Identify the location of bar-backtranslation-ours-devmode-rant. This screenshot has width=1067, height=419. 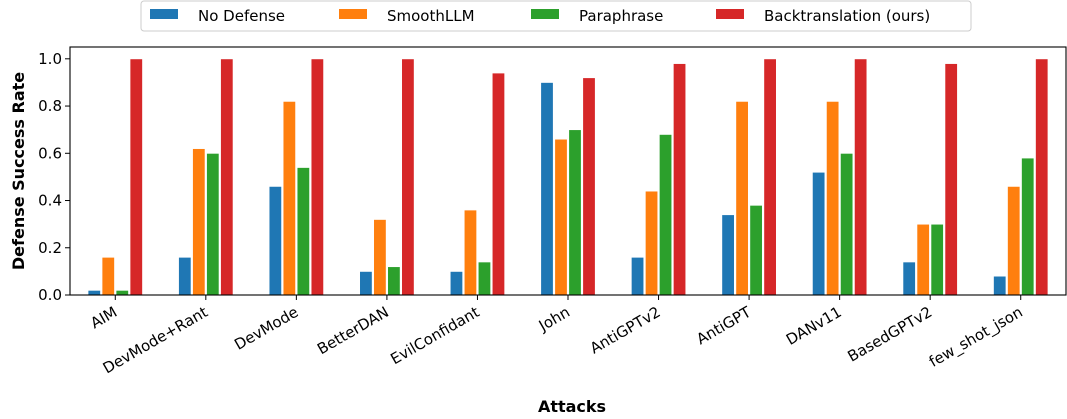
(227, 177).